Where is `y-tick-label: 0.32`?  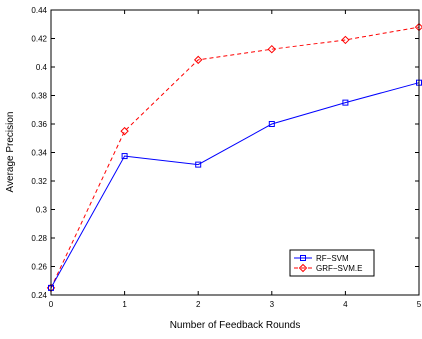
y-tick-label: 0.32 is located at coordinates (39, 181).